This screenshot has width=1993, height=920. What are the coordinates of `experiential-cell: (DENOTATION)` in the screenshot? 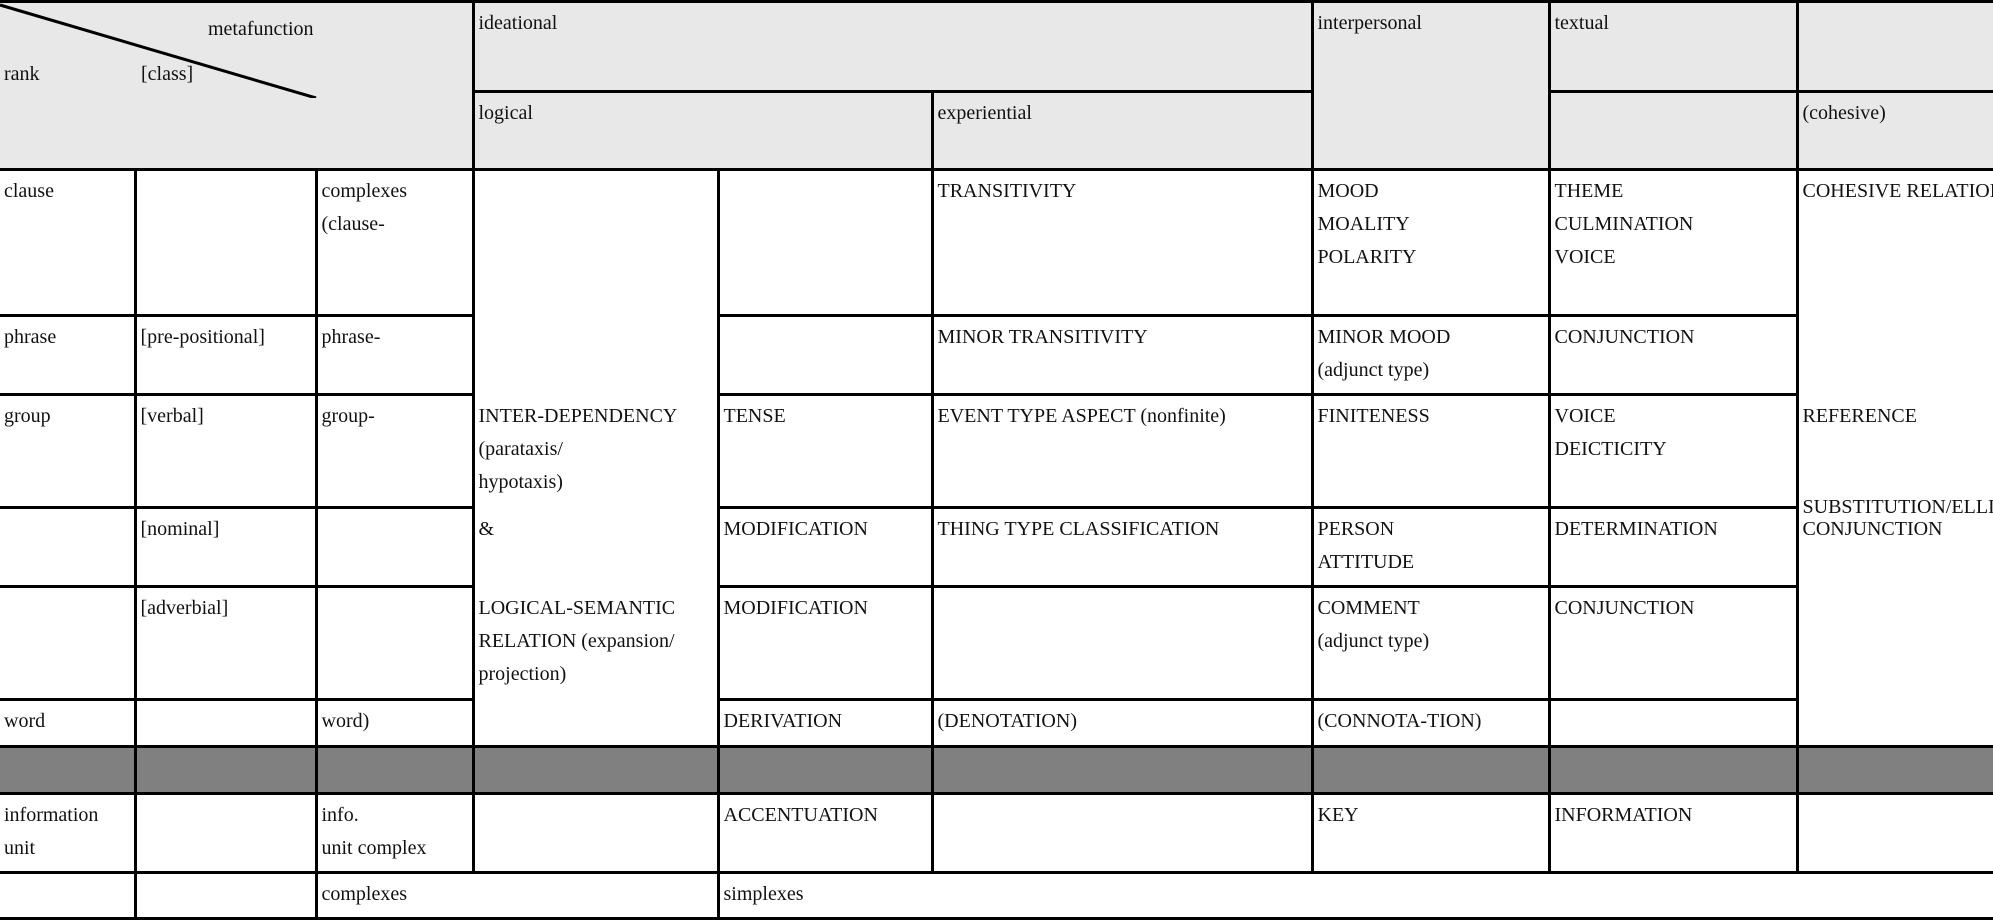 It's located at (1122, 723).